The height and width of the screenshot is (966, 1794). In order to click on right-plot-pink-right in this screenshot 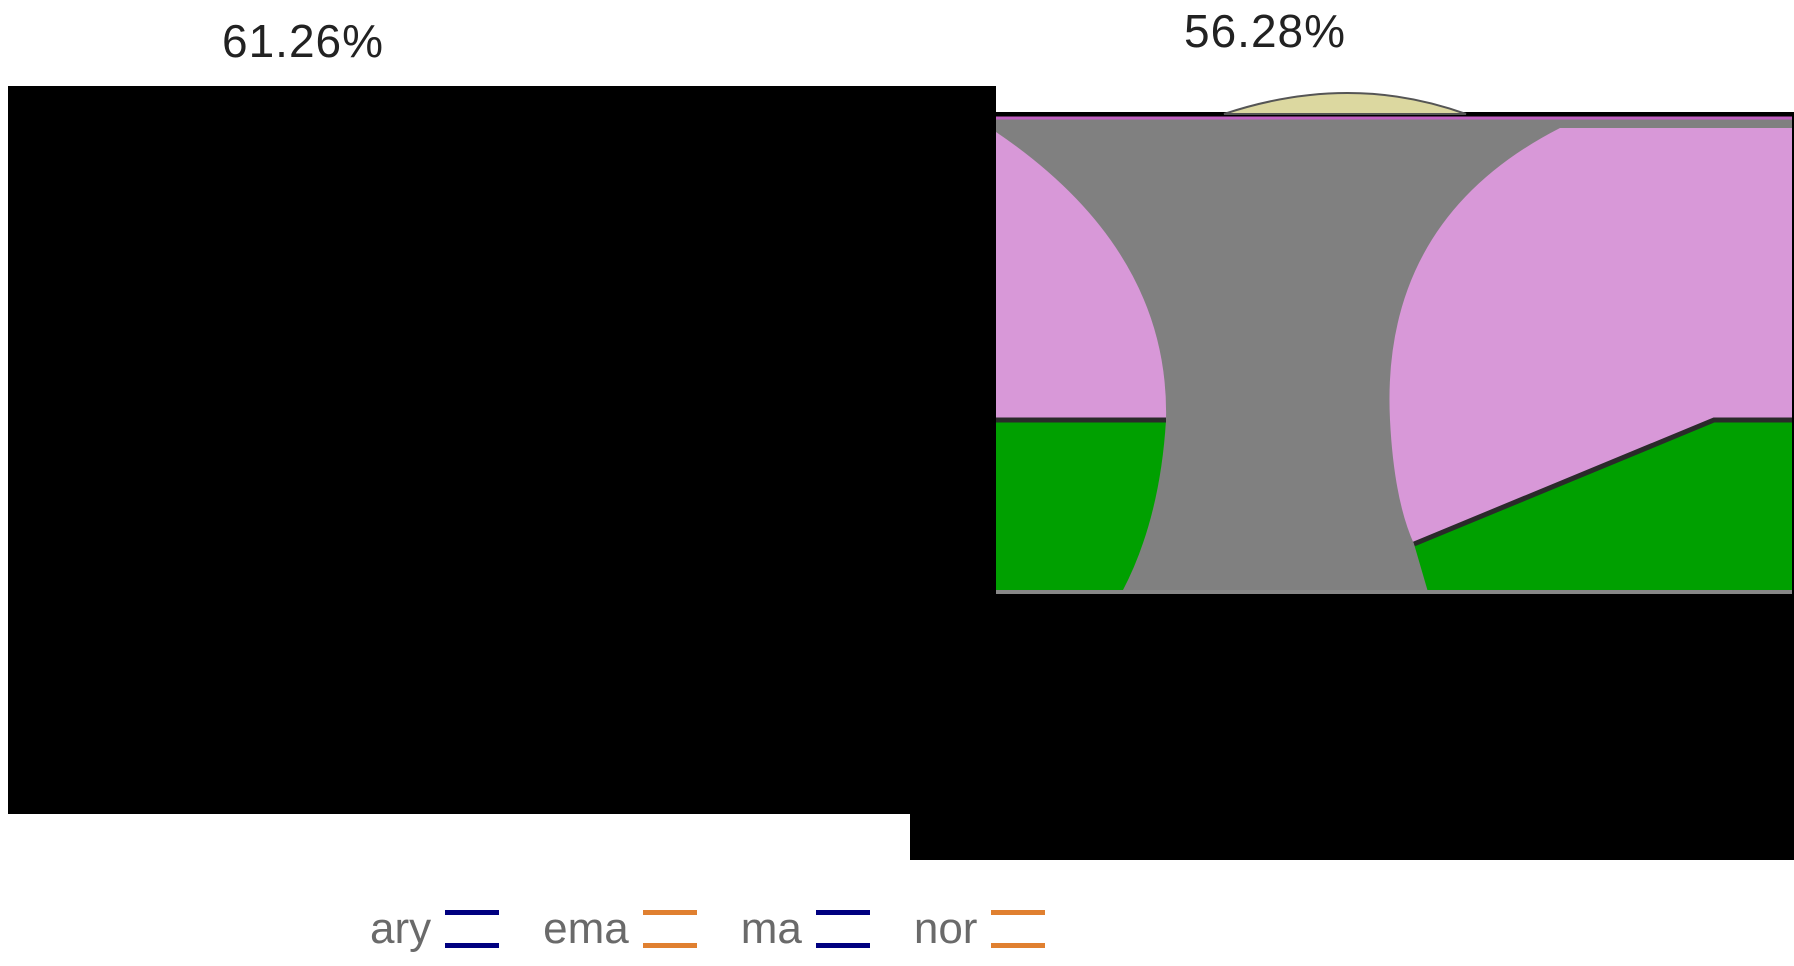, I will do `click(1590, 336)`.